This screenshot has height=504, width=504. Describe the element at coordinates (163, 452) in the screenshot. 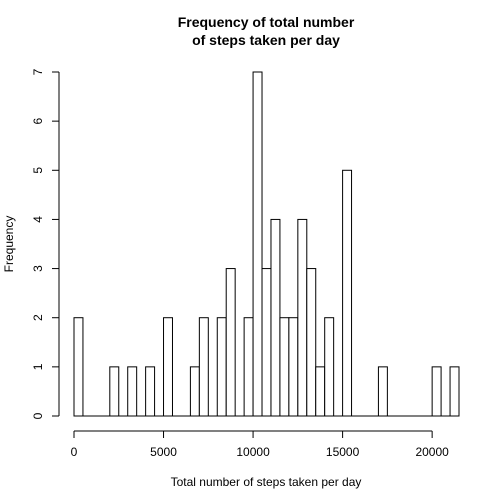

I see `x-tick-label: 5000` at that location.